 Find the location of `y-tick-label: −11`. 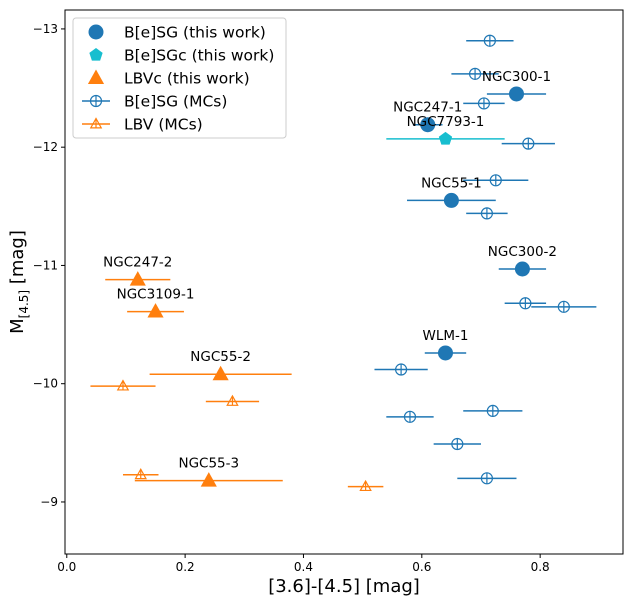

y-tick-label: −11 is located at coordinates (45, 265).